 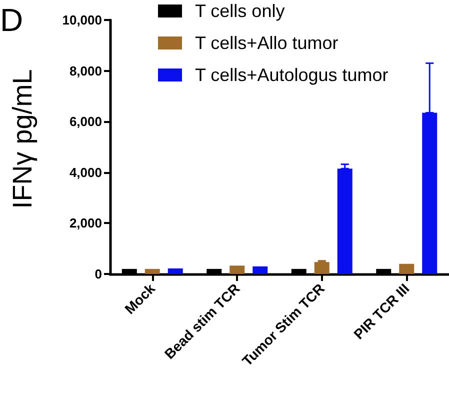 What do you see at coordinates (82, 20) in the screenshot?
I see `y-tick-label: 10,000` at bounding box center [82, 20].